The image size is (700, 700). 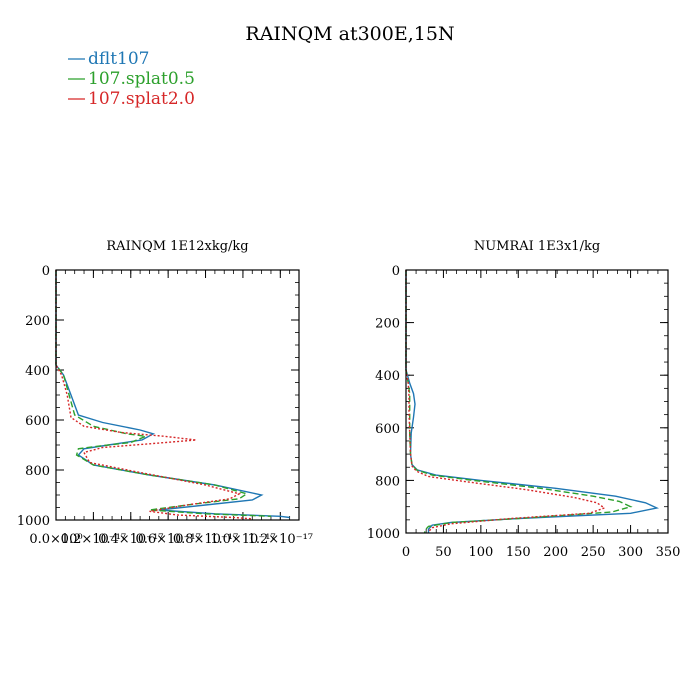 I want to click on legend-entry-dflt107: dflt107, so click(x=109, y=59).